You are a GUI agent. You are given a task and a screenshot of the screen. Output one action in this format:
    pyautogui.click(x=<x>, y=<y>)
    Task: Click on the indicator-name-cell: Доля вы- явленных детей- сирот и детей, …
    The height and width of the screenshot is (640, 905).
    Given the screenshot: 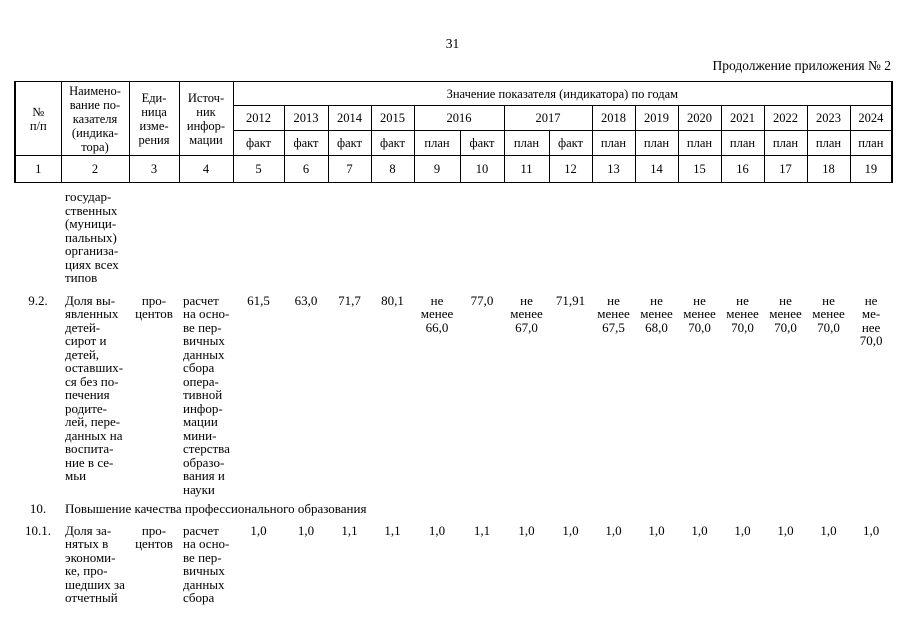 What is the action you would take?
    pyautogui.click(x=94, y=387)
    